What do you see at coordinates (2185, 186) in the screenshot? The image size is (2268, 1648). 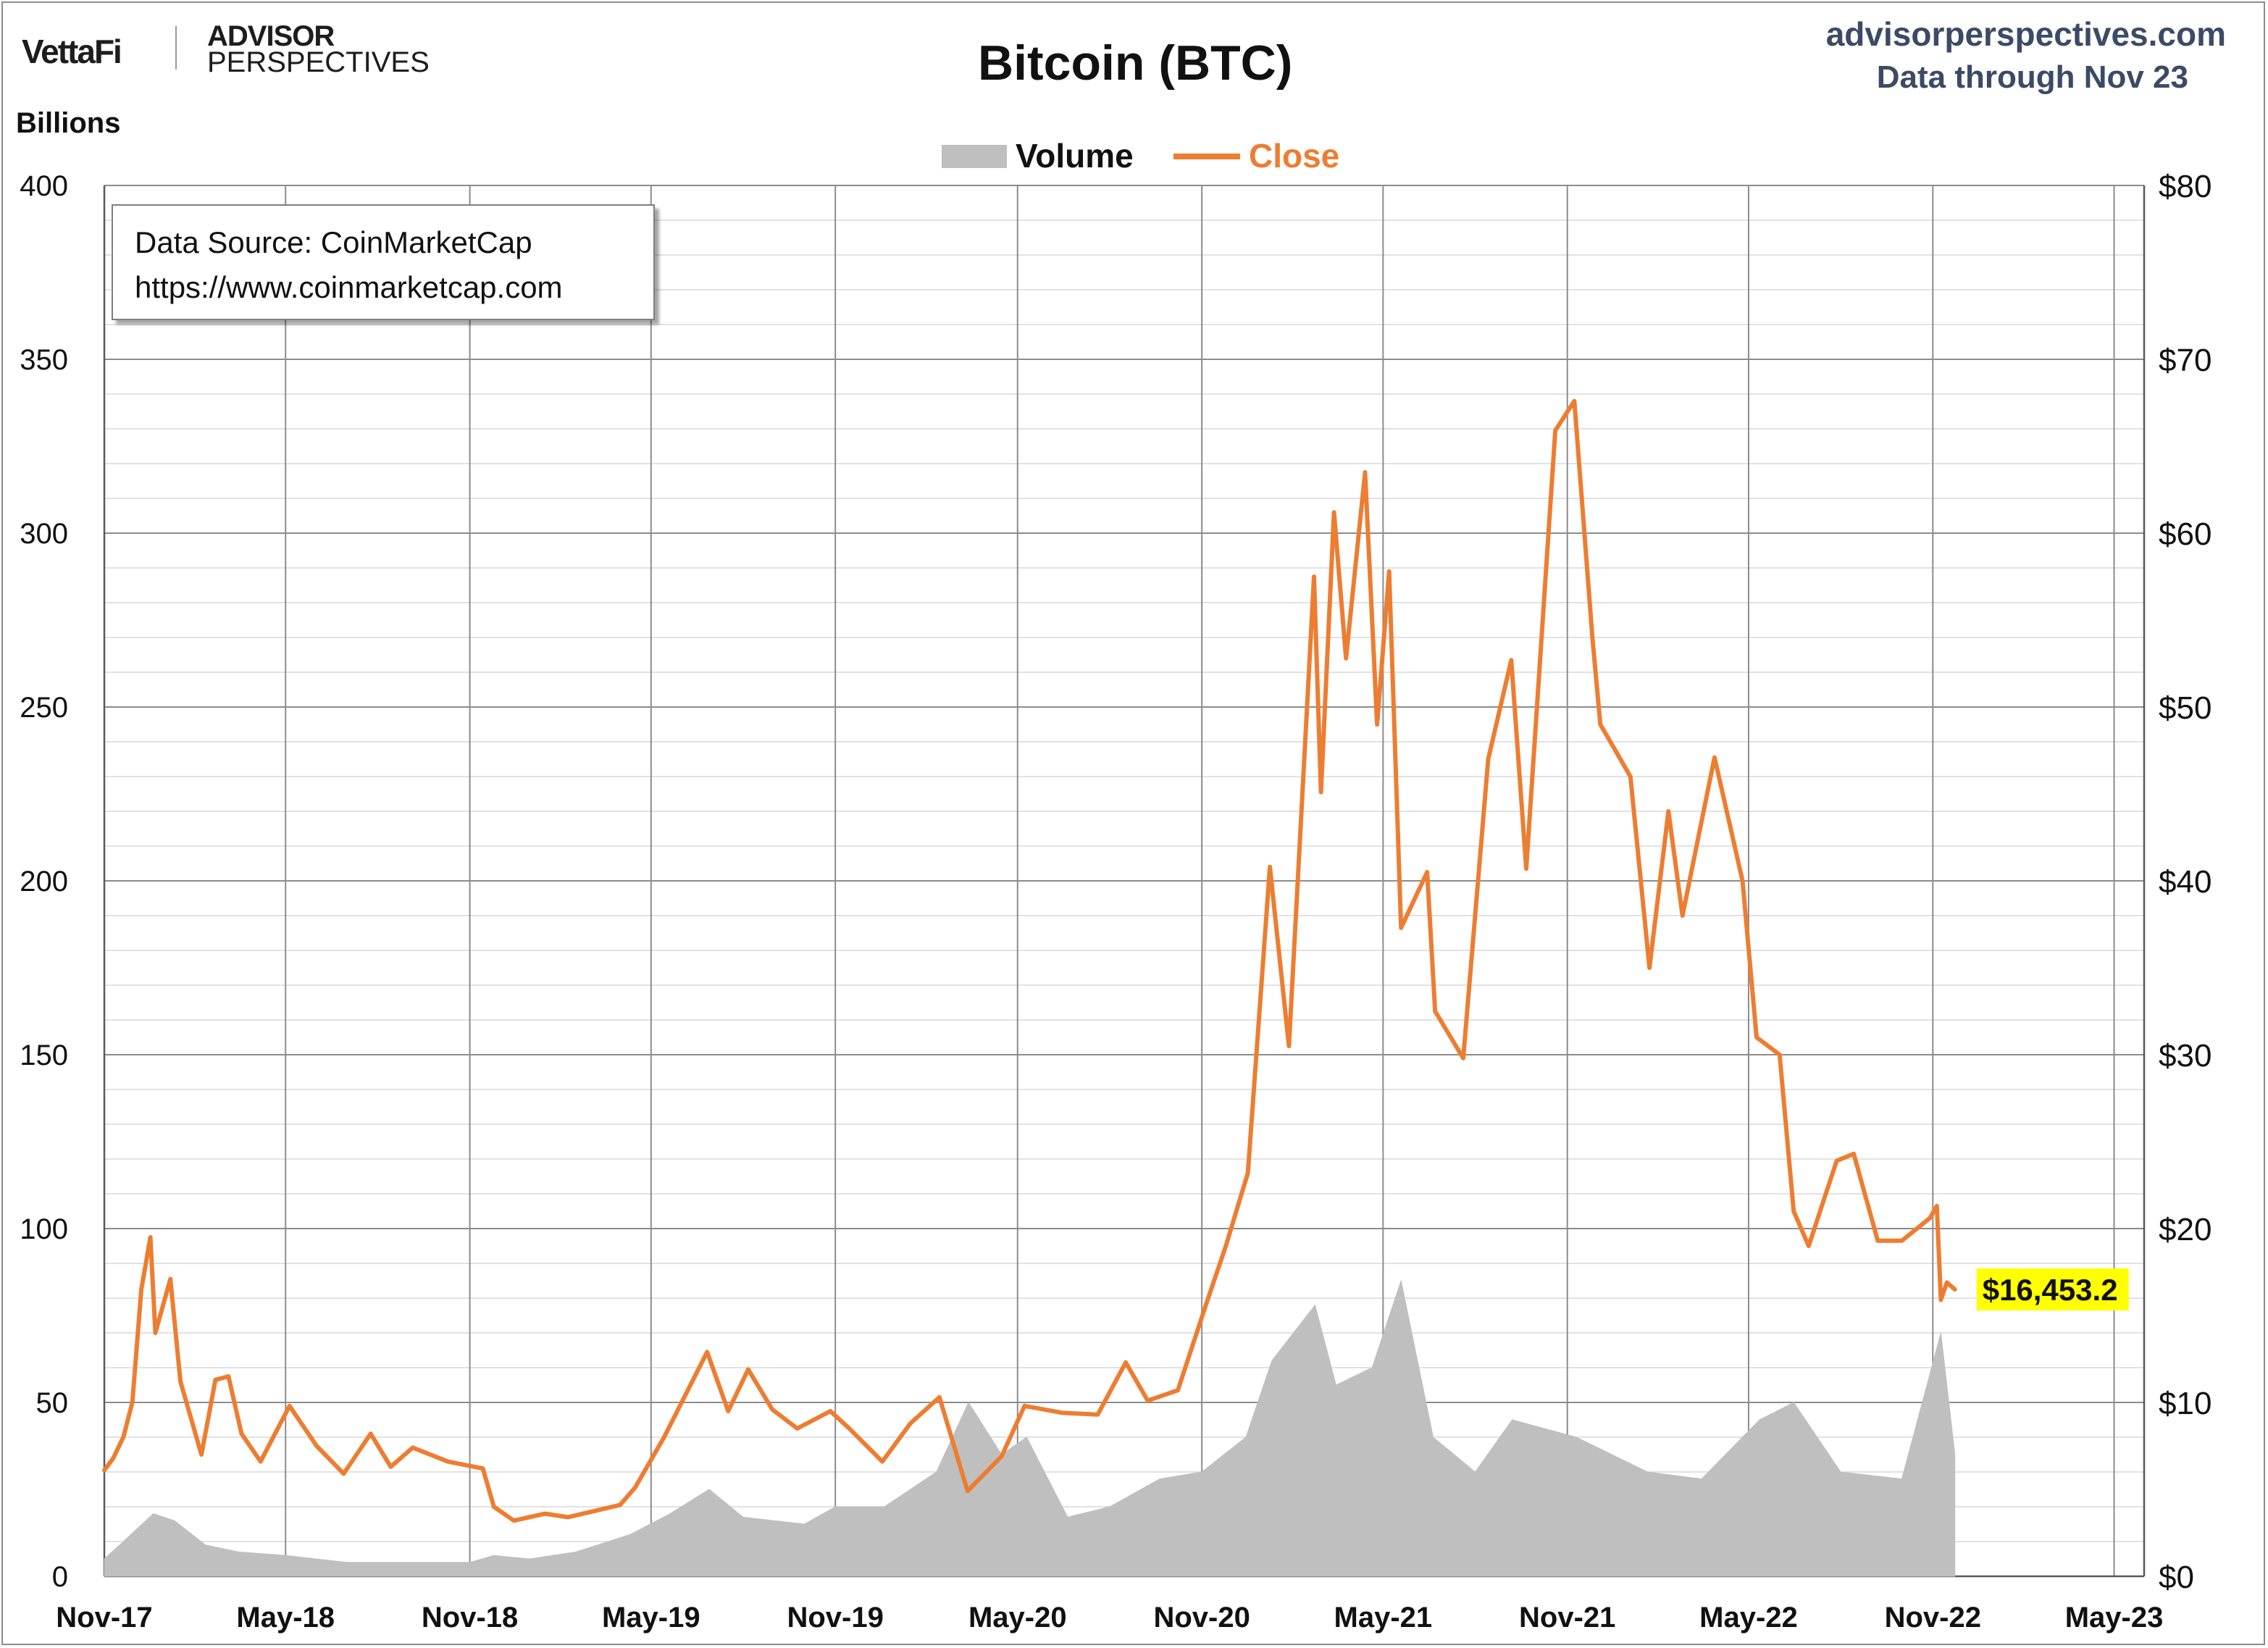 I see `right-tick-label: $80` at bounding box center [2185, 186].